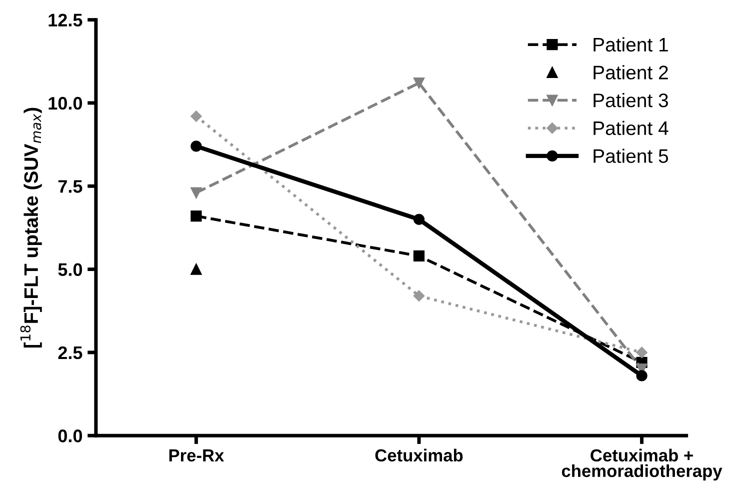 The width and height of the screenshot is (738, 495). Describe the element at coordinates (631, 72) in the screenshot. I see `legend-label: Patient 2` at that location.